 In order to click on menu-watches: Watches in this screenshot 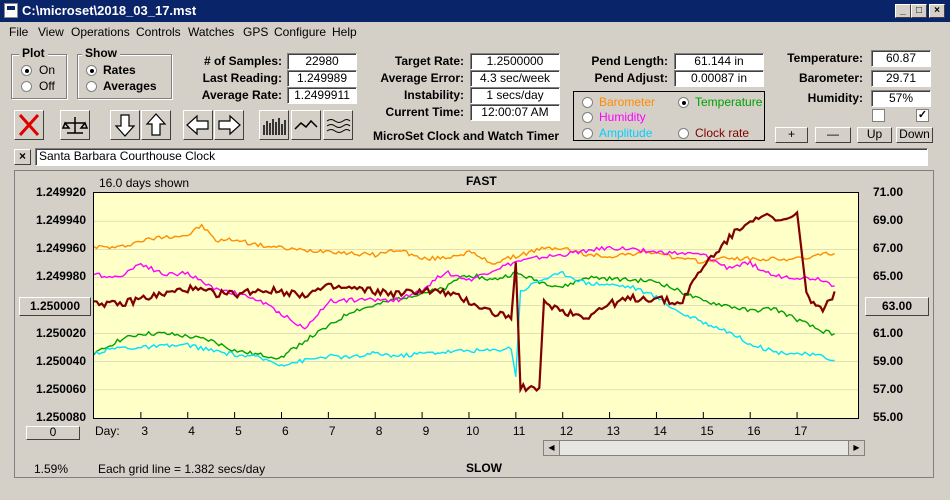, I will do `click(211, 32)`.